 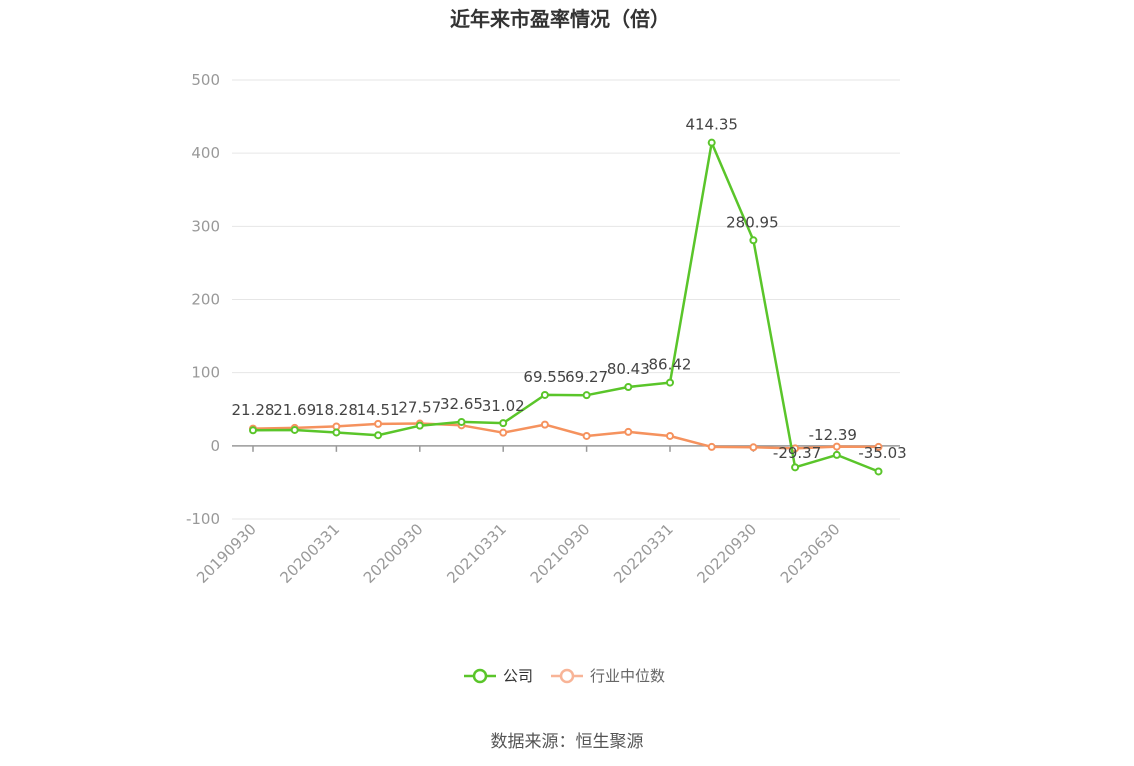 I want to click on legend-item-company: 公司, so click(x=498, y=676).